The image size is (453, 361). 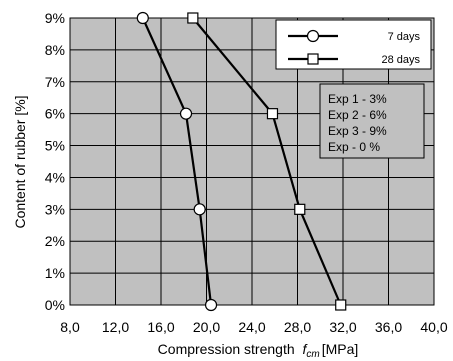 What do you see at coordinates (354, 147) in the screenshot?
I see `experiment-note-line: Exp - 0 %` at bounding box center [354, 147].